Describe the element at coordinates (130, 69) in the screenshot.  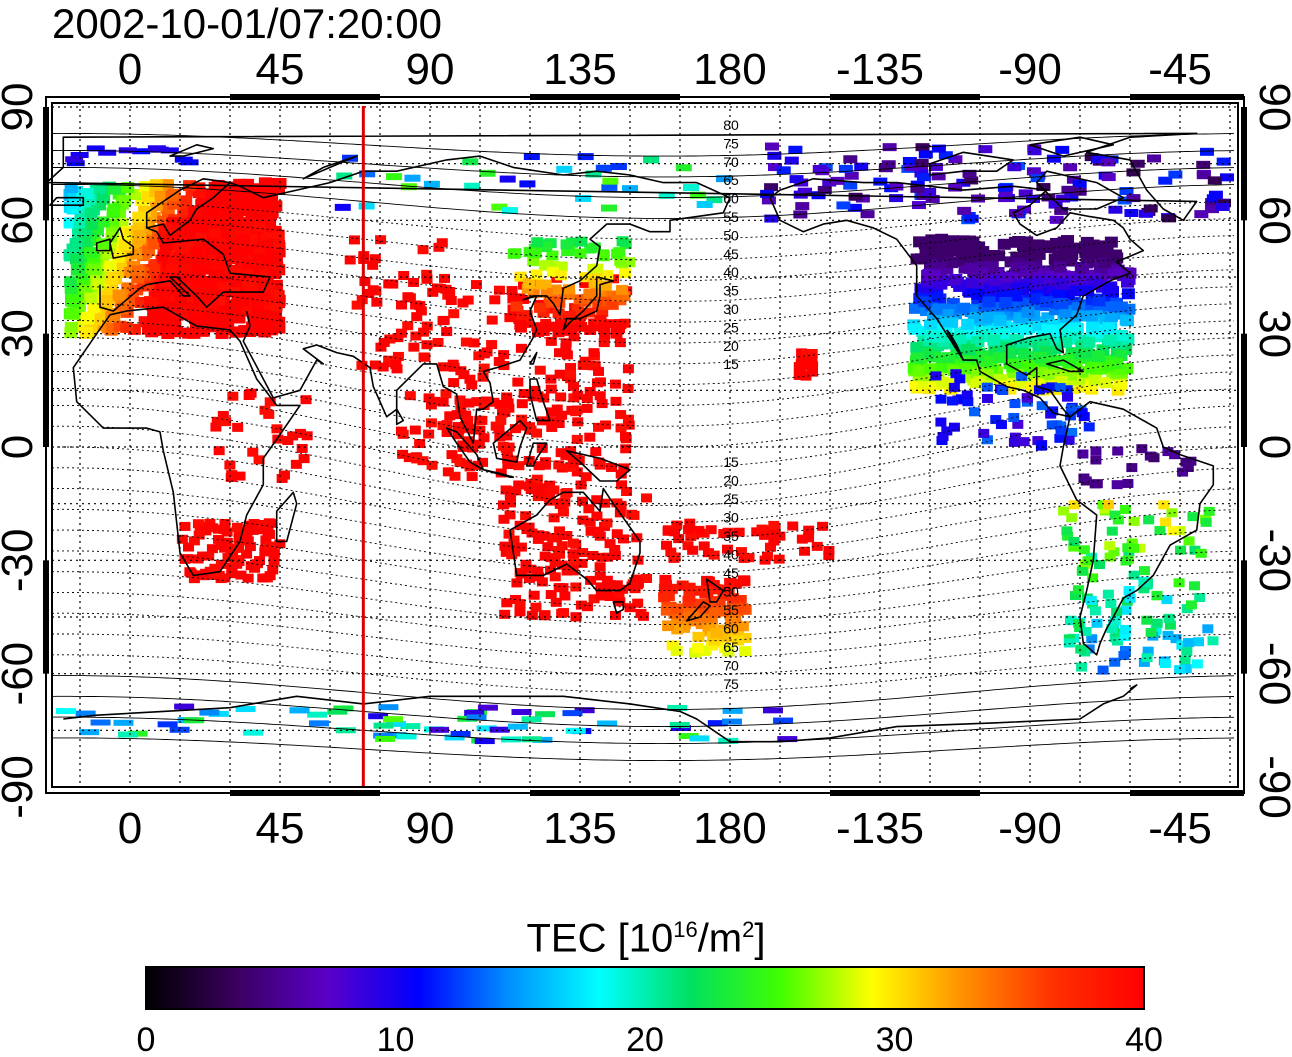
I see `top-lon-label: 0` at that location.